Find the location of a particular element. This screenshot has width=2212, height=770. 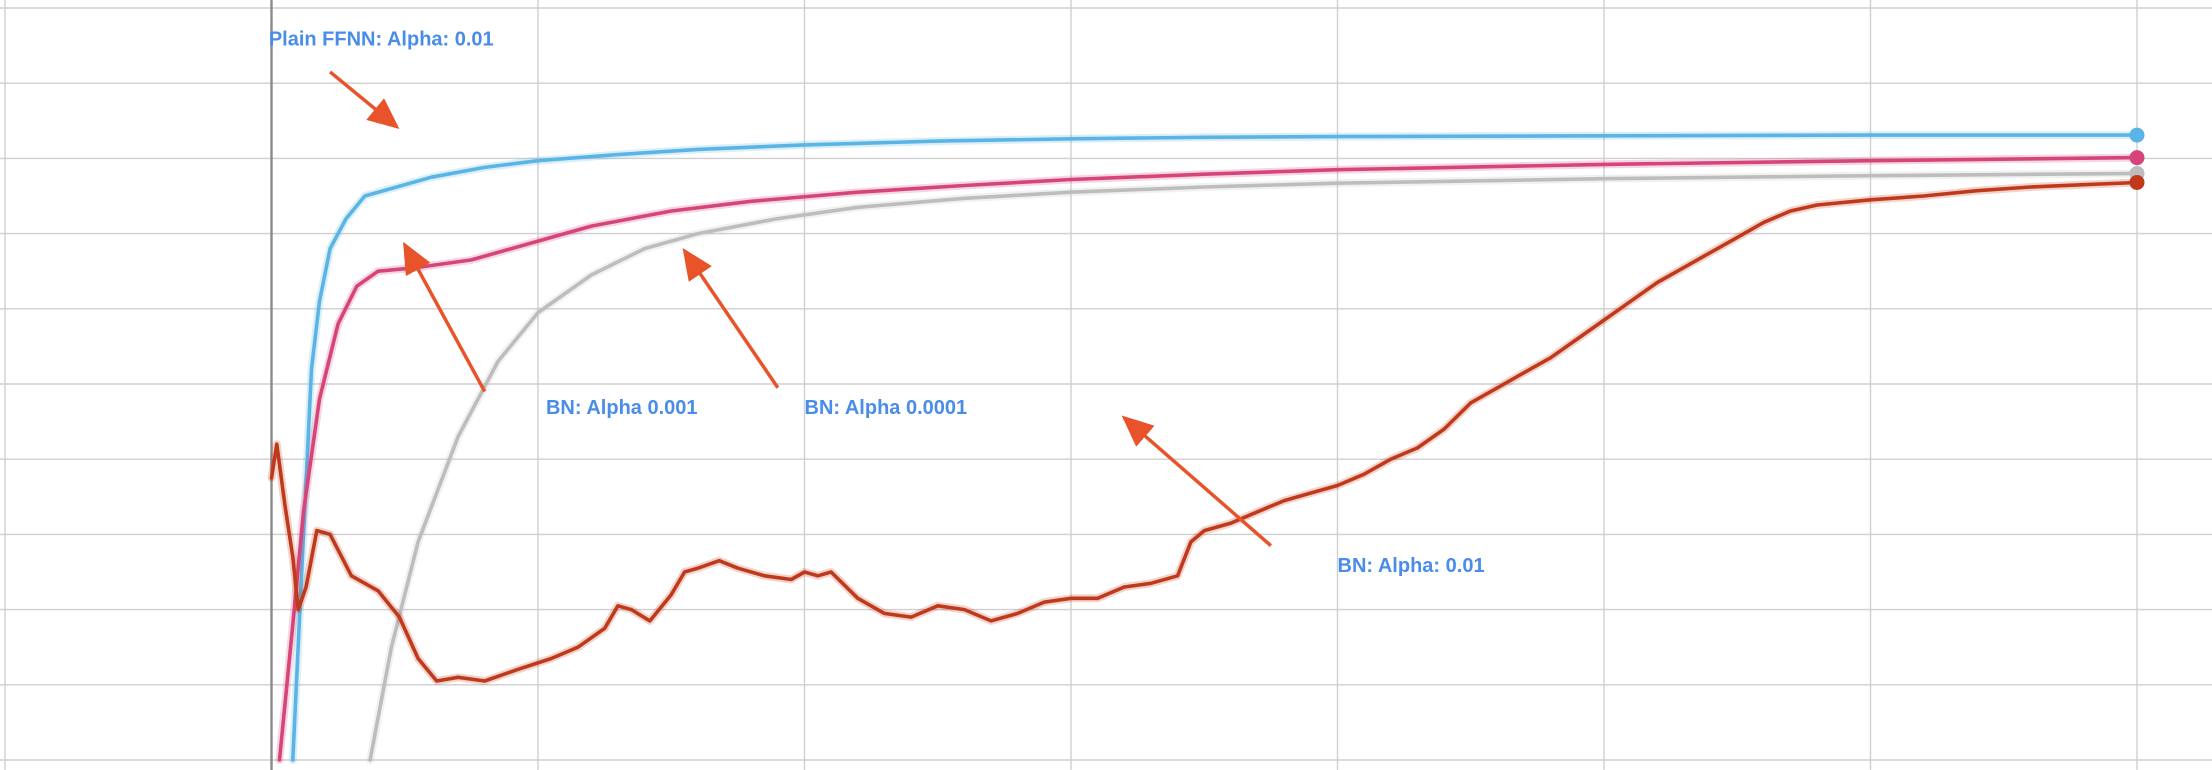

series-0-endpoint-marker is located at coordinates (2137, 135).